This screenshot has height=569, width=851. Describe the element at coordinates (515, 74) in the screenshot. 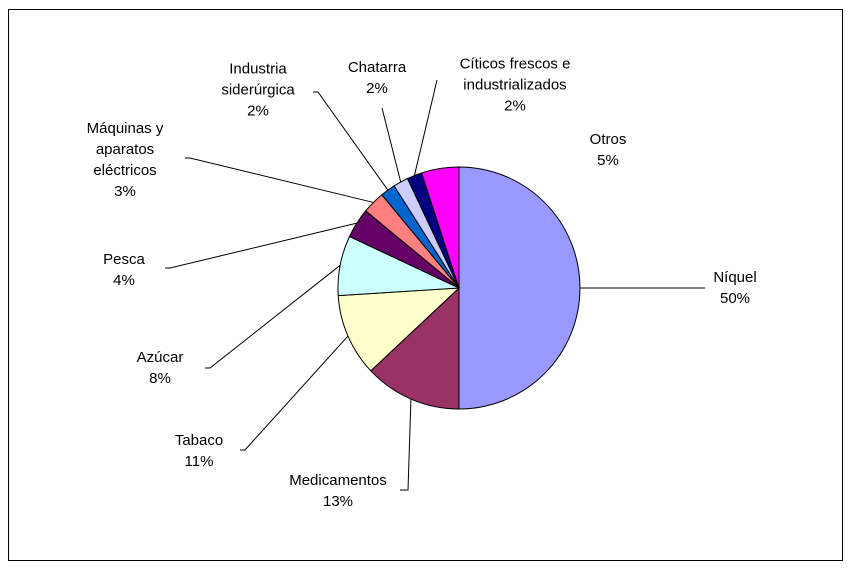

I see `slice-category: Cíticos frescos e industrializados` at that location.